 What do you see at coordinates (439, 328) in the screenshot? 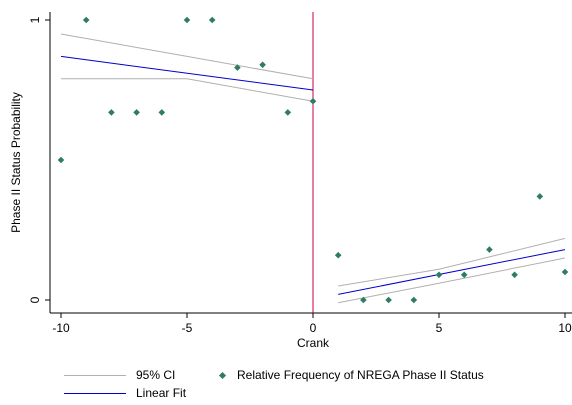
I see `x-tick-label: 5` at bounding box center [439, 328].